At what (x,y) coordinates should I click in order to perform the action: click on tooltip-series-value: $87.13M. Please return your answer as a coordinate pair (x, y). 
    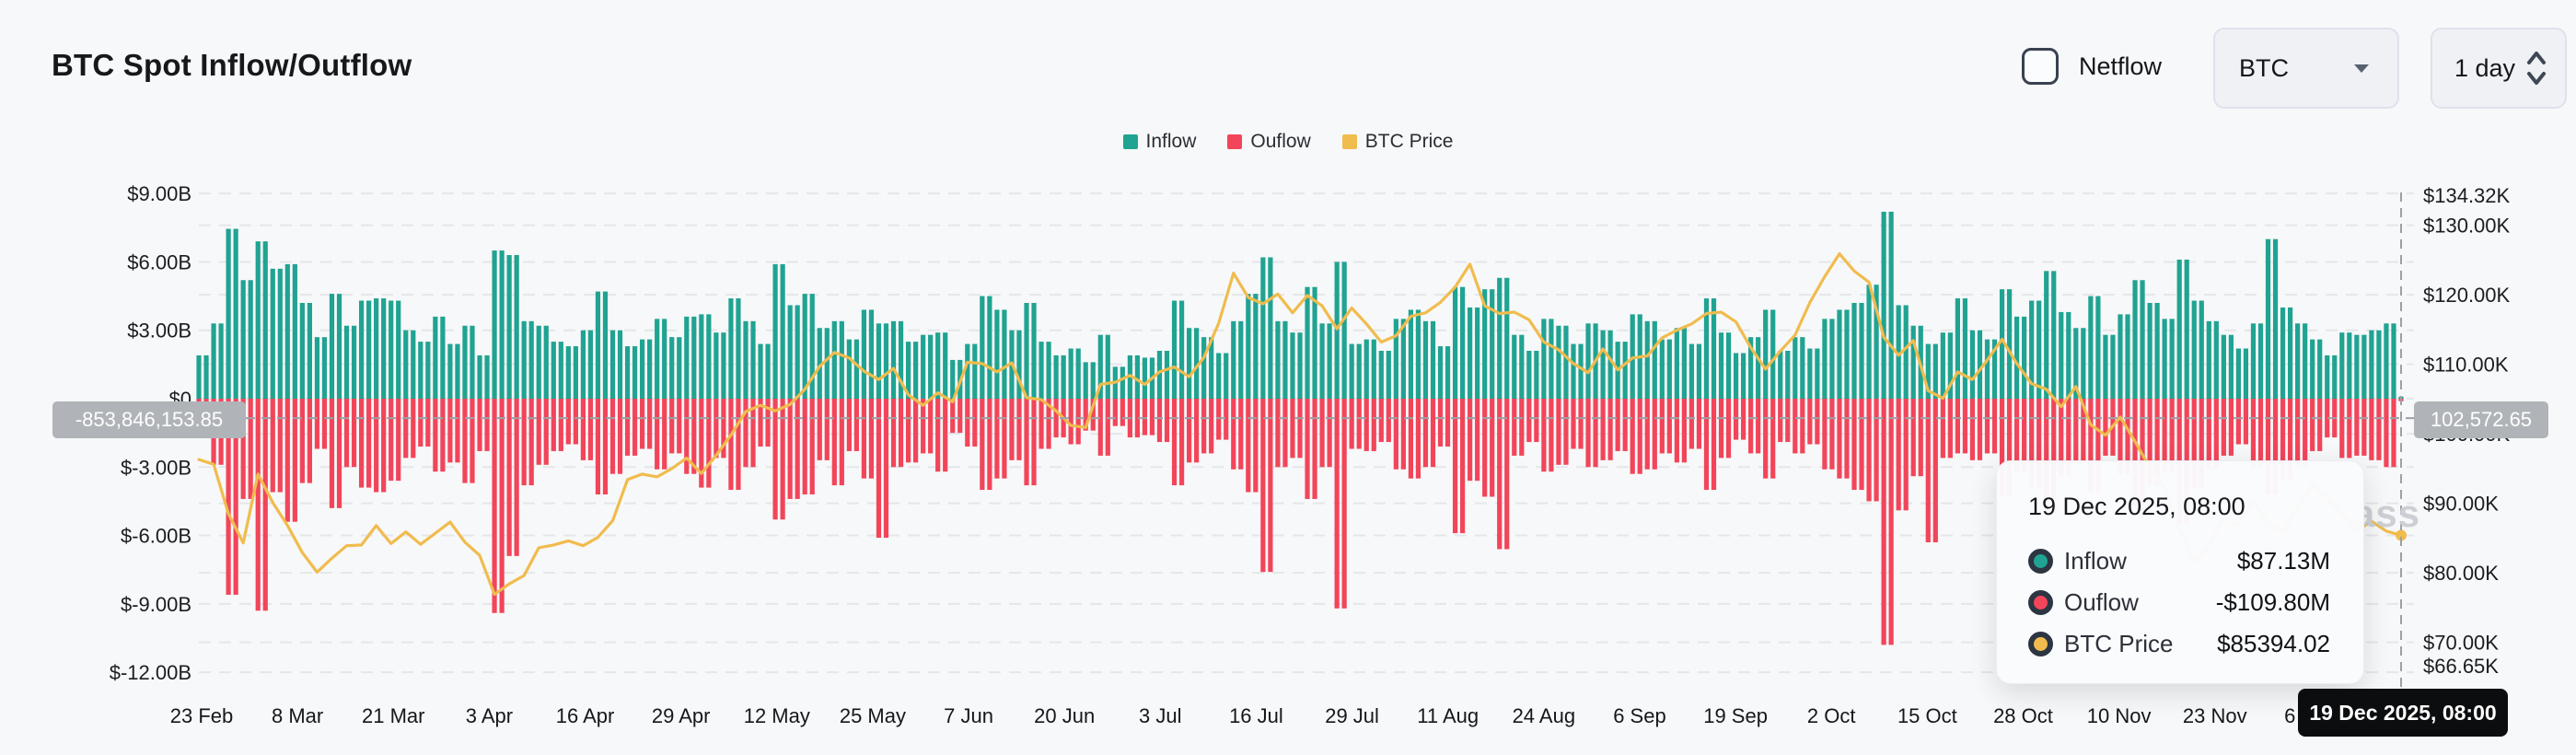
    Looking at the image, I should click on (2283, 561).